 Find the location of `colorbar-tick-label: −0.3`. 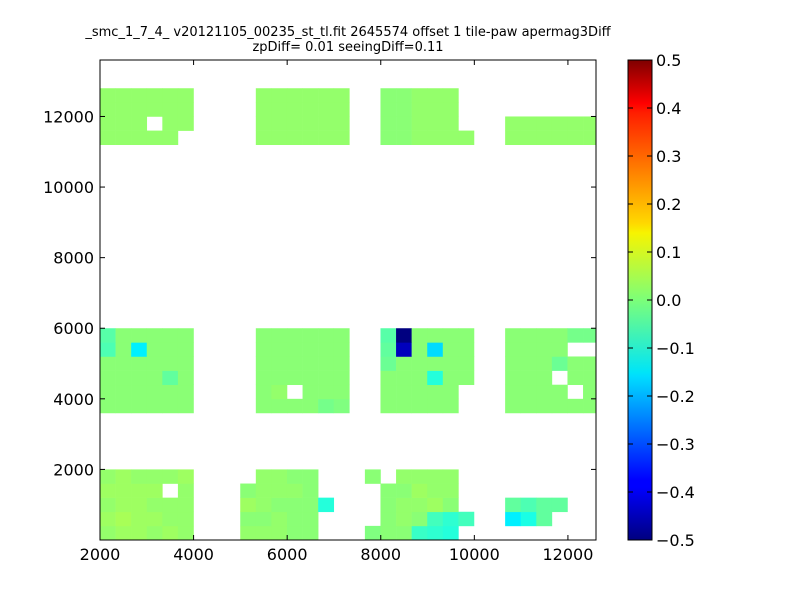

colorbar-tick-label: −0.3 is located at coordinates (675, 444).